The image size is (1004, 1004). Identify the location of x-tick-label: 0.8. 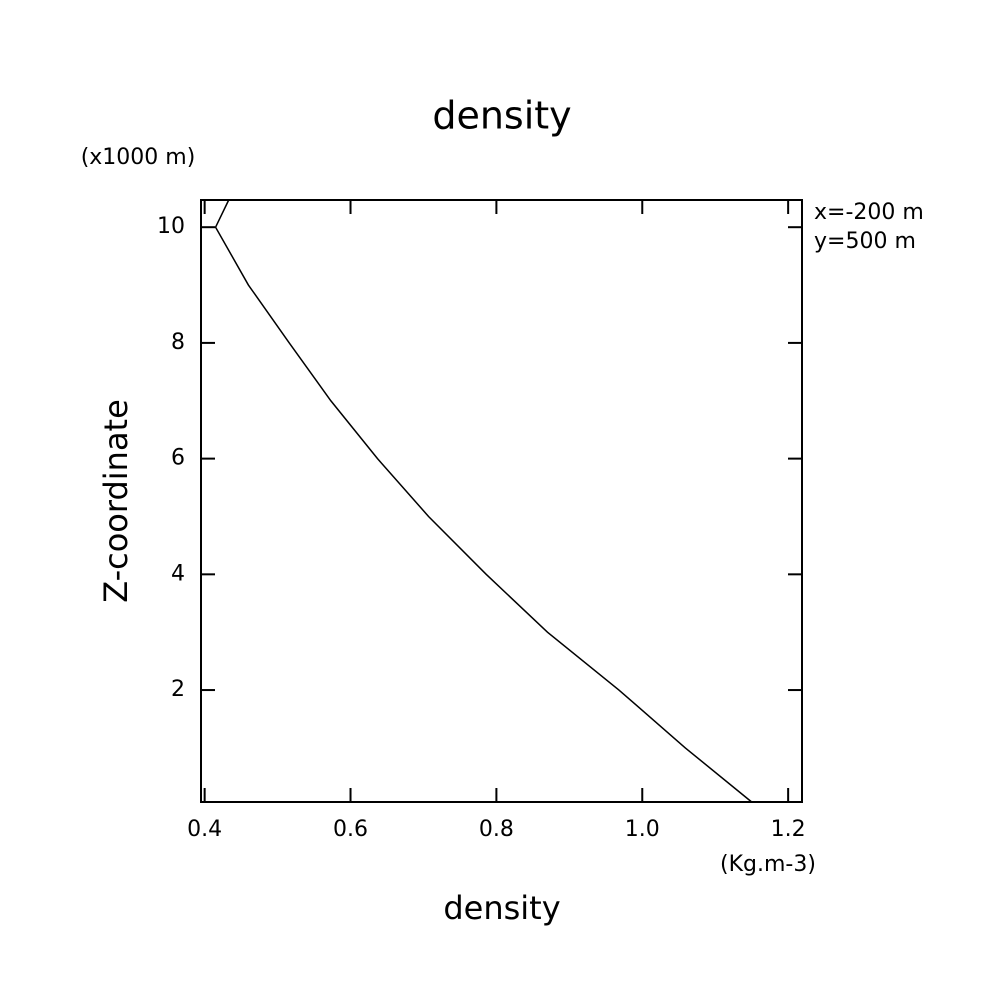
(496, 829).